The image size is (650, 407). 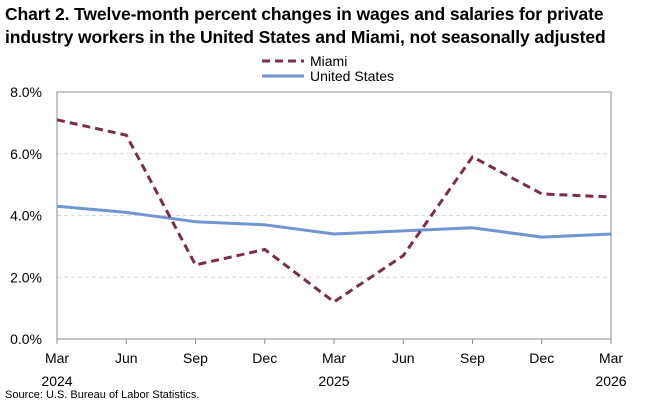 I want to click on source-note: Source: U.S. Bureau of Labor Statistics., so click(x=102, y=395).